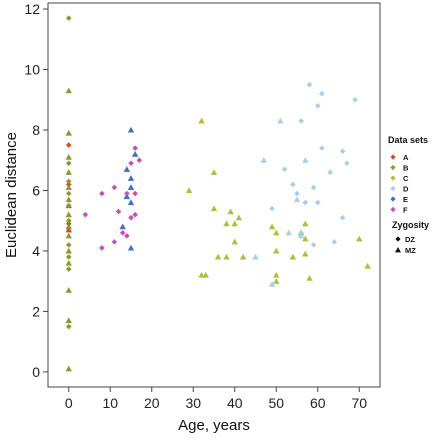  I want to click on legend-marker-d, so click(393, 188).